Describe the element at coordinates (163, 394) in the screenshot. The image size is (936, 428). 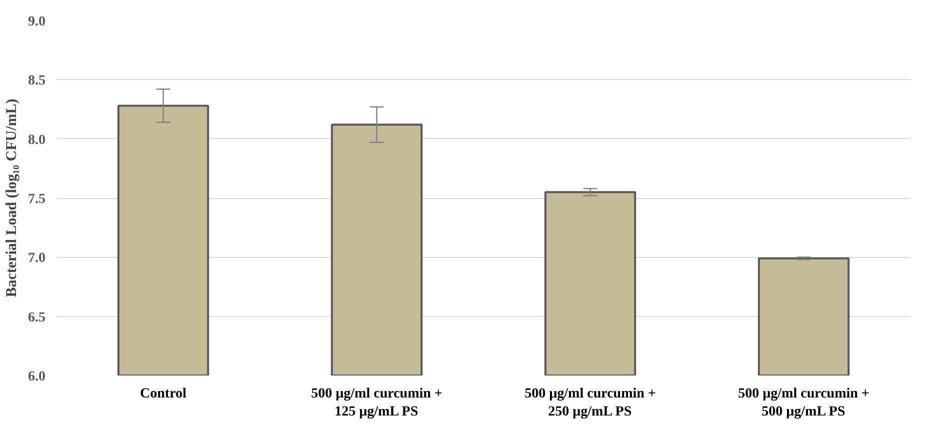
I see `x-tick-label: Control` at that location.